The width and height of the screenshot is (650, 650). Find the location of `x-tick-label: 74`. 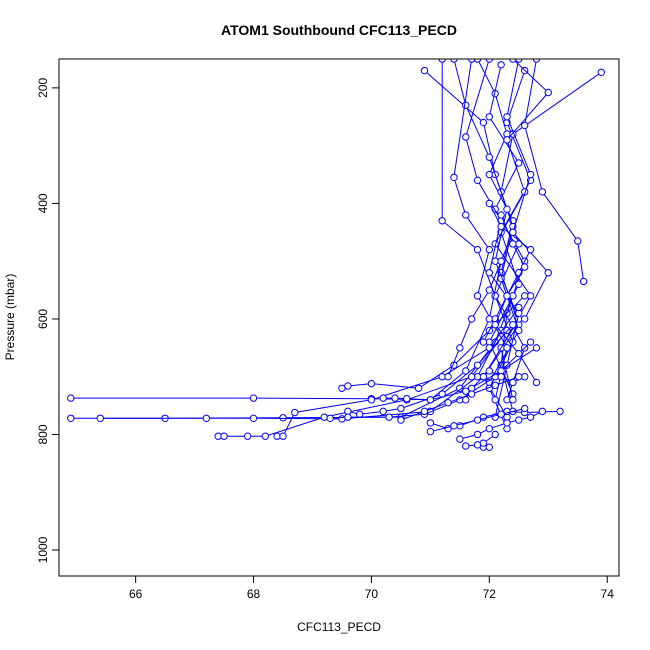

x-tick-label: 74 is located at coordinates (608, 594).